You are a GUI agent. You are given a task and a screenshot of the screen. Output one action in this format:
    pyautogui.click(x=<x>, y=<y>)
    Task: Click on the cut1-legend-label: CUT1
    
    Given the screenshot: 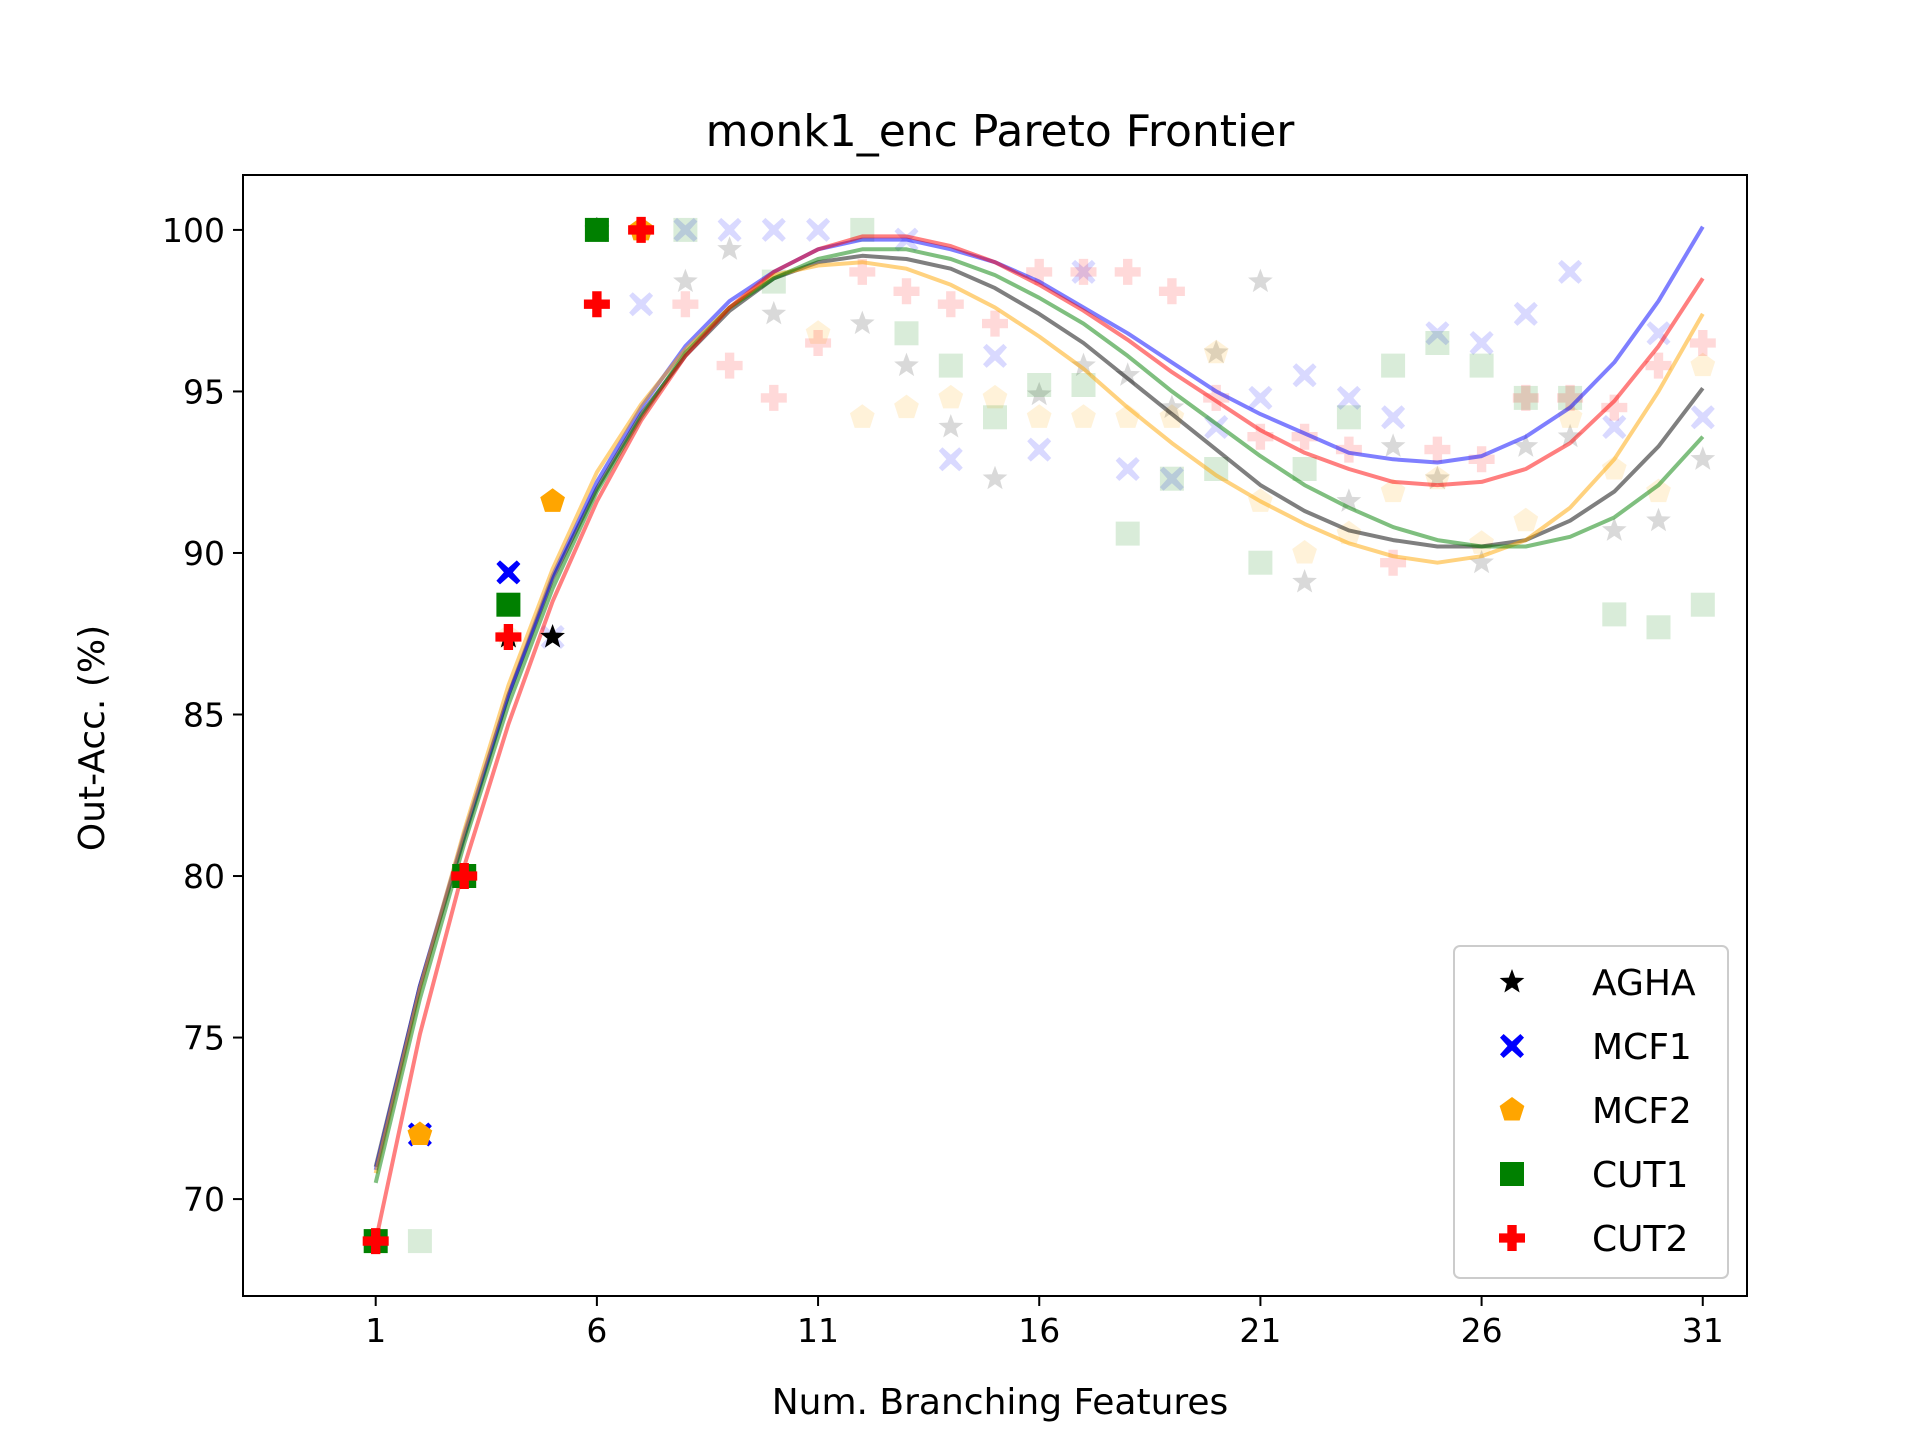 What is the action you would take?
    pyautogui.click(x=1640, y=1175)
    